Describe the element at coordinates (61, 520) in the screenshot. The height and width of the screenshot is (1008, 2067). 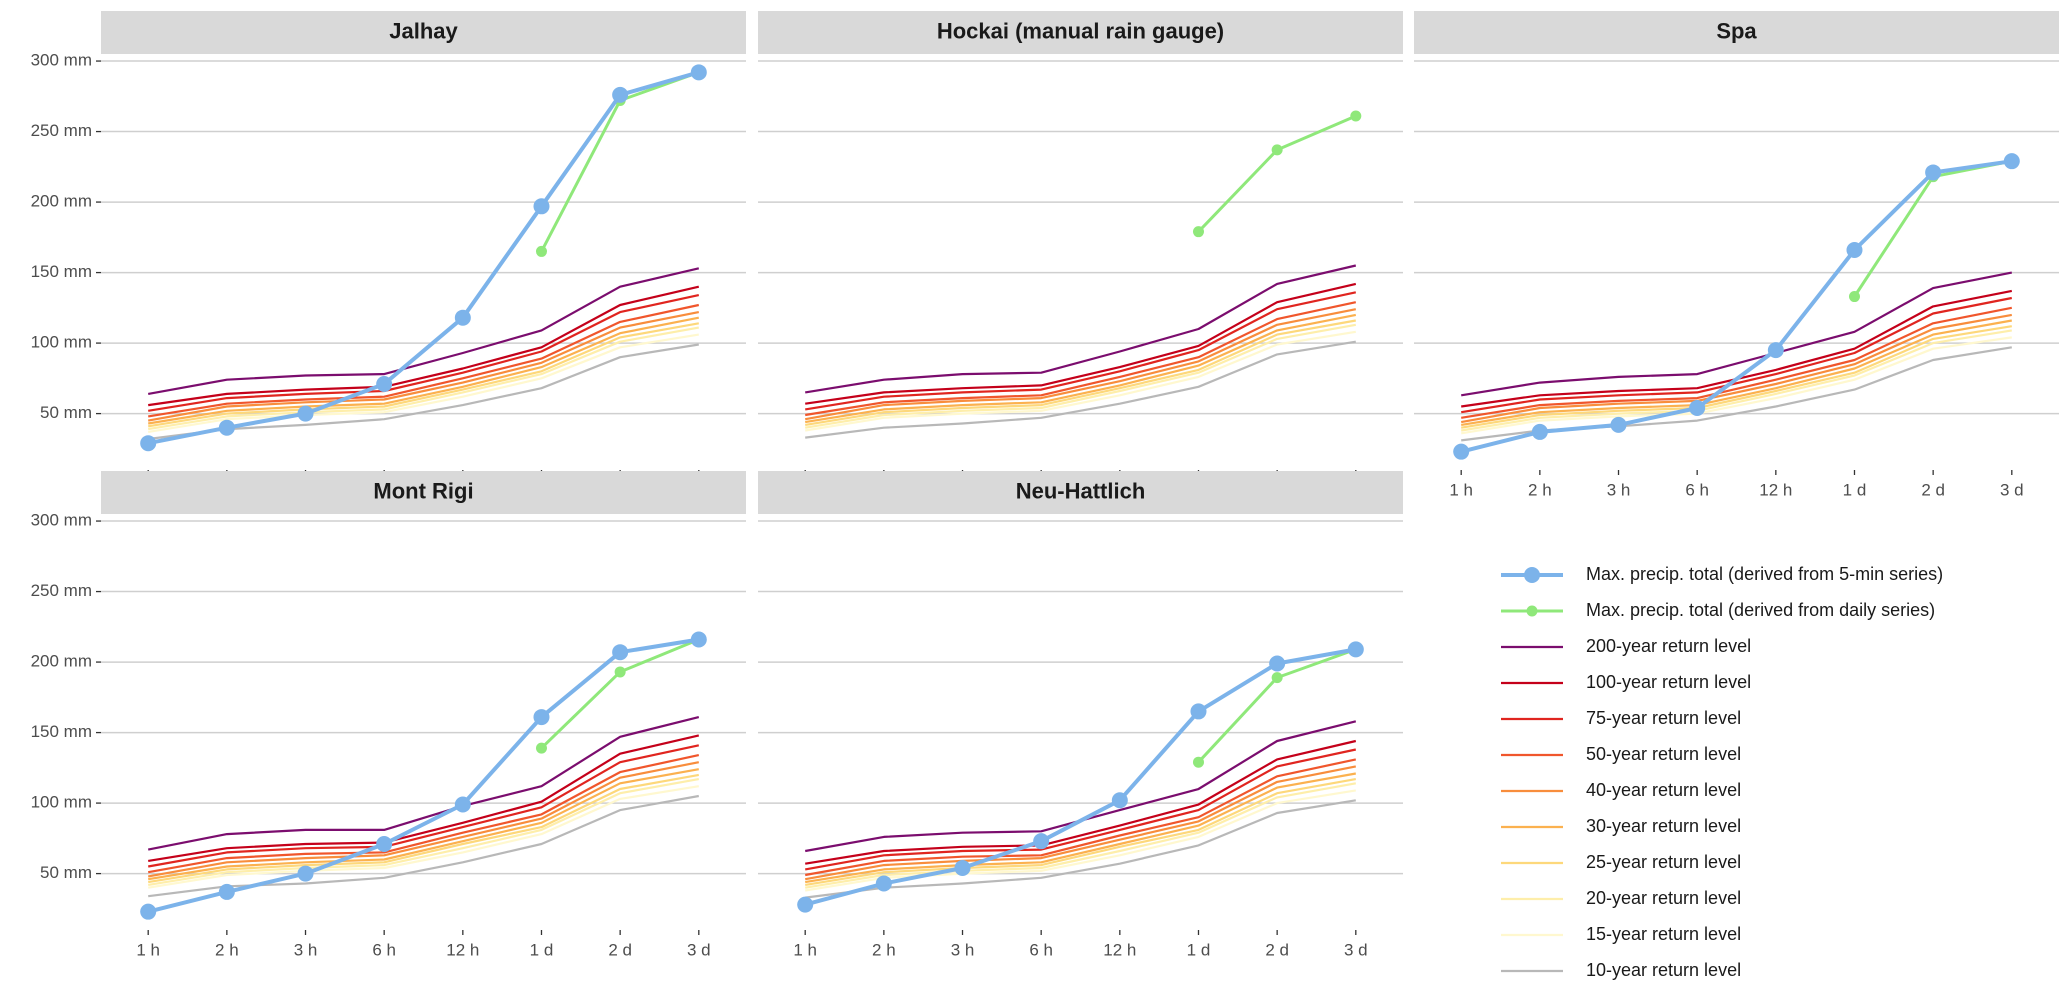
I see `y-tick-label: 300 mm` at that location.